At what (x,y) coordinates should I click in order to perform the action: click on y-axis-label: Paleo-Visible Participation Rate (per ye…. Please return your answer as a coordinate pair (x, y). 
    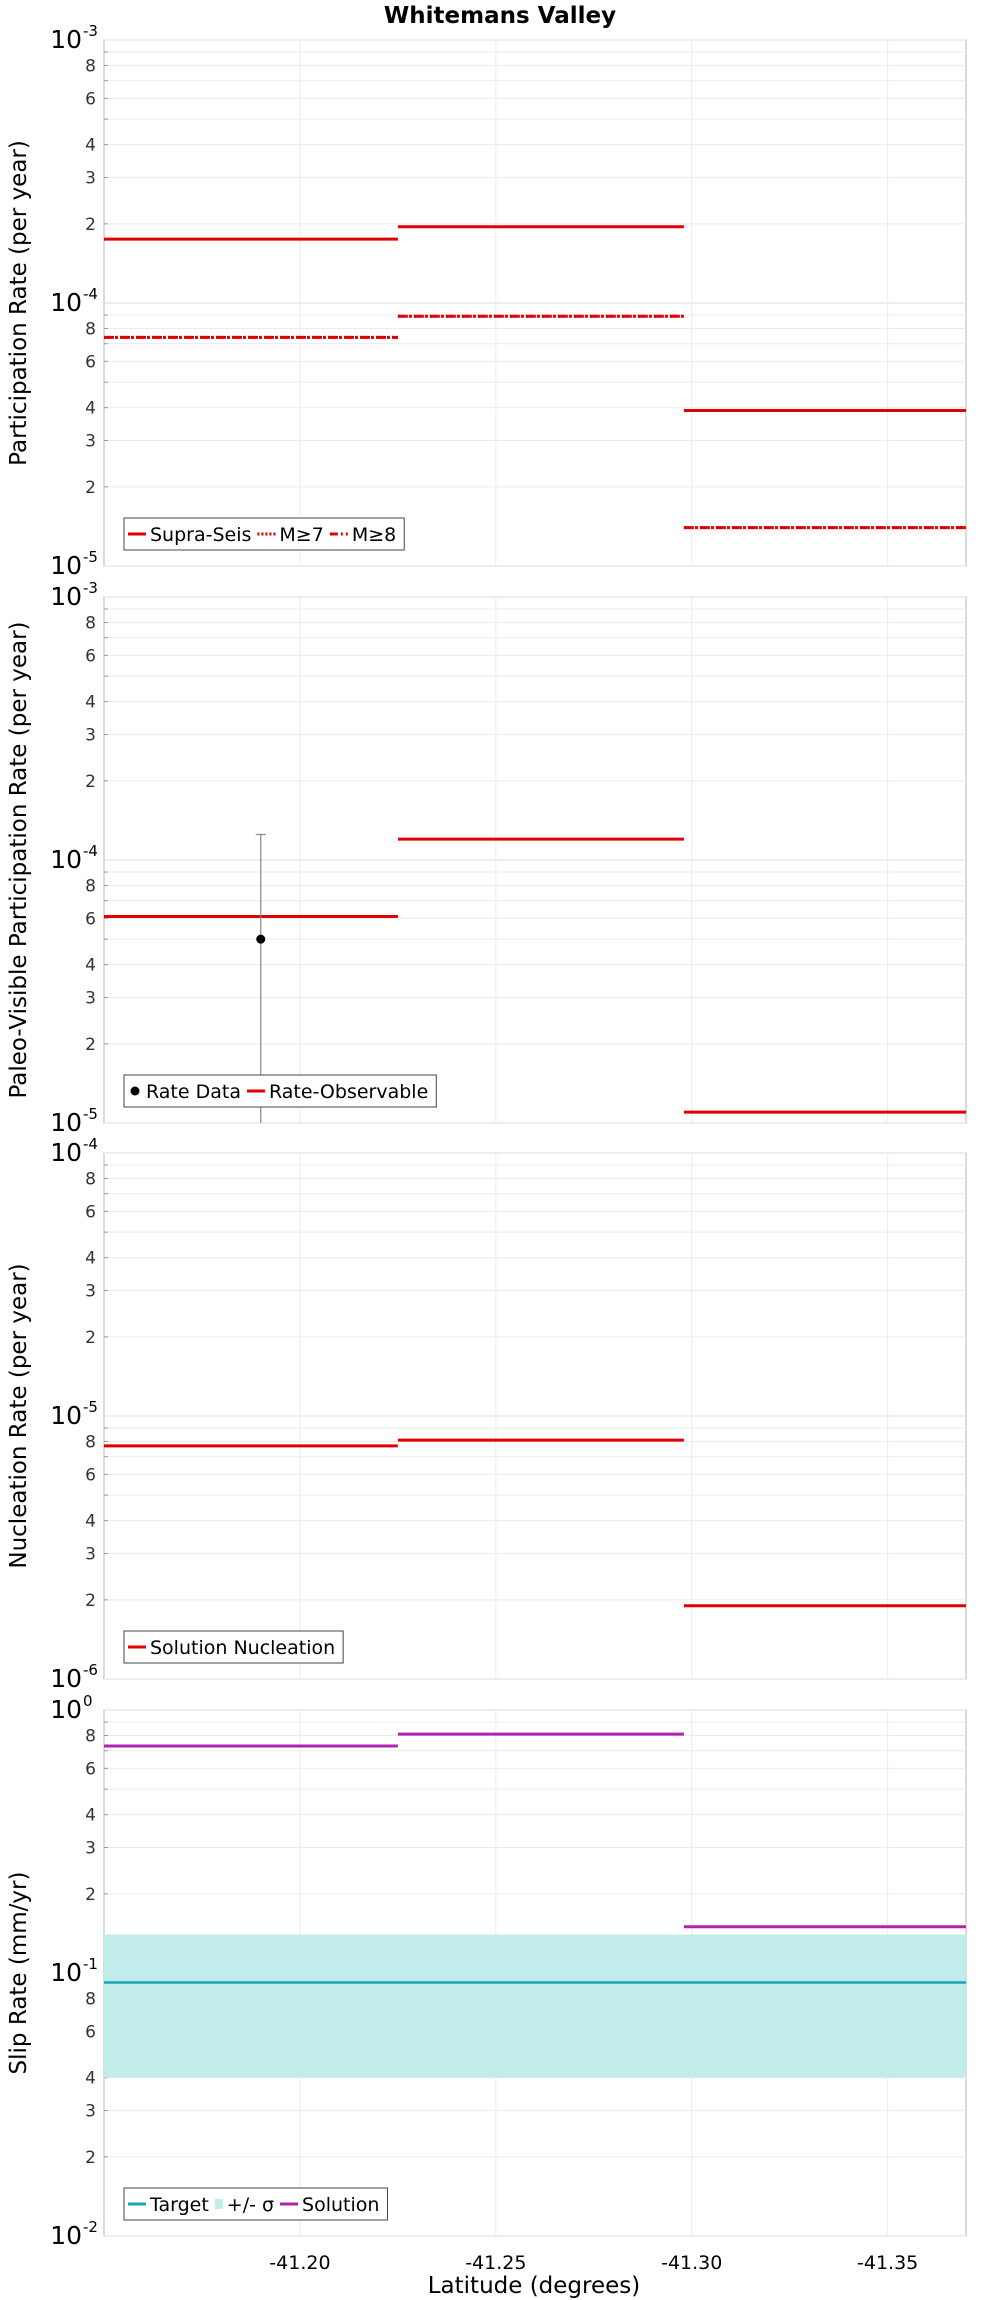
    Looking at the image, I should click on (19, 859).